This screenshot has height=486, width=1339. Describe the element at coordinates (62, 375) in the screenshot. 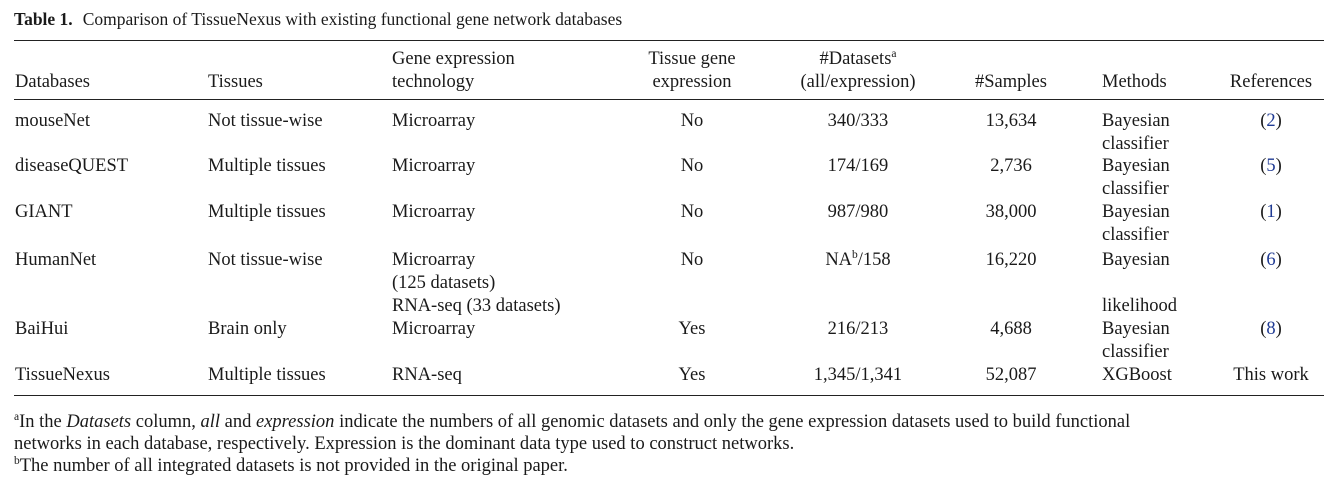

I see `cell-database: TissueNexus` at that location.